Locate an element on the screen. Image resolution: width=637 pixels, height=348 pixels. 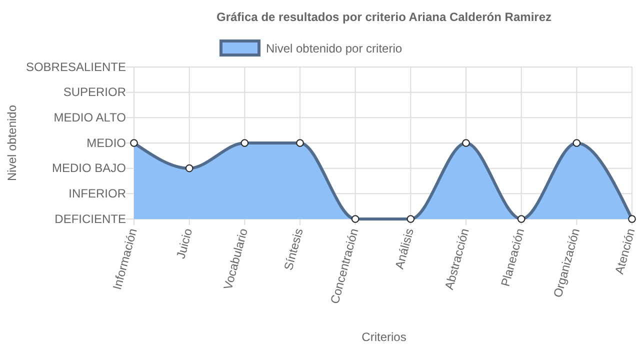
x-tick-label: Atención is located at coordinates (624, 251).